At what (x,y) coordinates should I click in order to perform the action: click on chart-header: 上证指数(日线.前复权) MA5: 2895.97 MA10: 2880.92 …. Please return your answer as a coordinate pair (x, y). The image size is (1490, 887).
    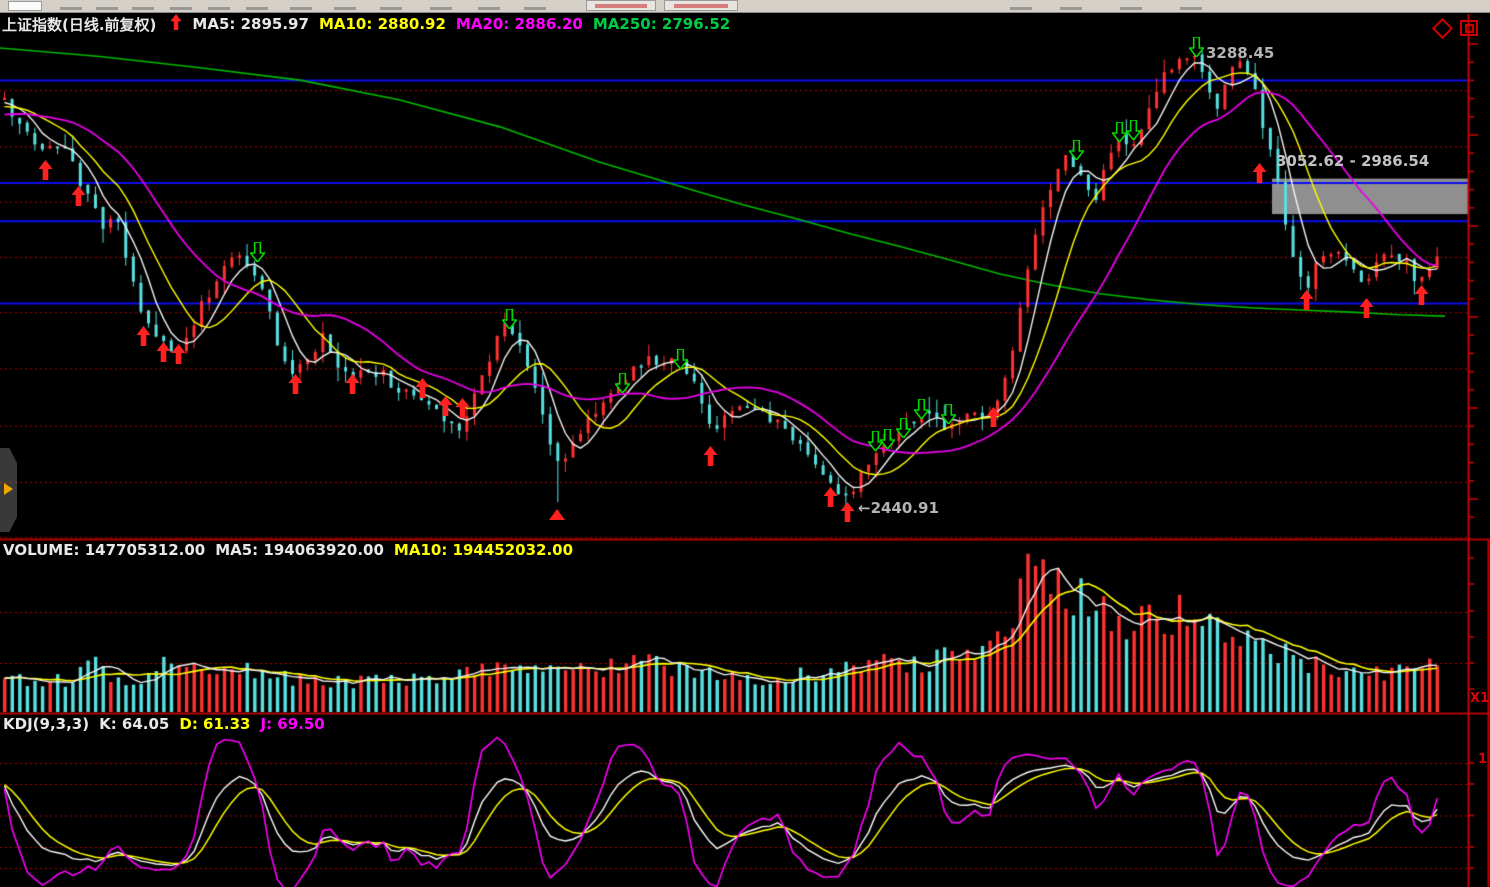
    Looking at the image, I should click on (366, 24).